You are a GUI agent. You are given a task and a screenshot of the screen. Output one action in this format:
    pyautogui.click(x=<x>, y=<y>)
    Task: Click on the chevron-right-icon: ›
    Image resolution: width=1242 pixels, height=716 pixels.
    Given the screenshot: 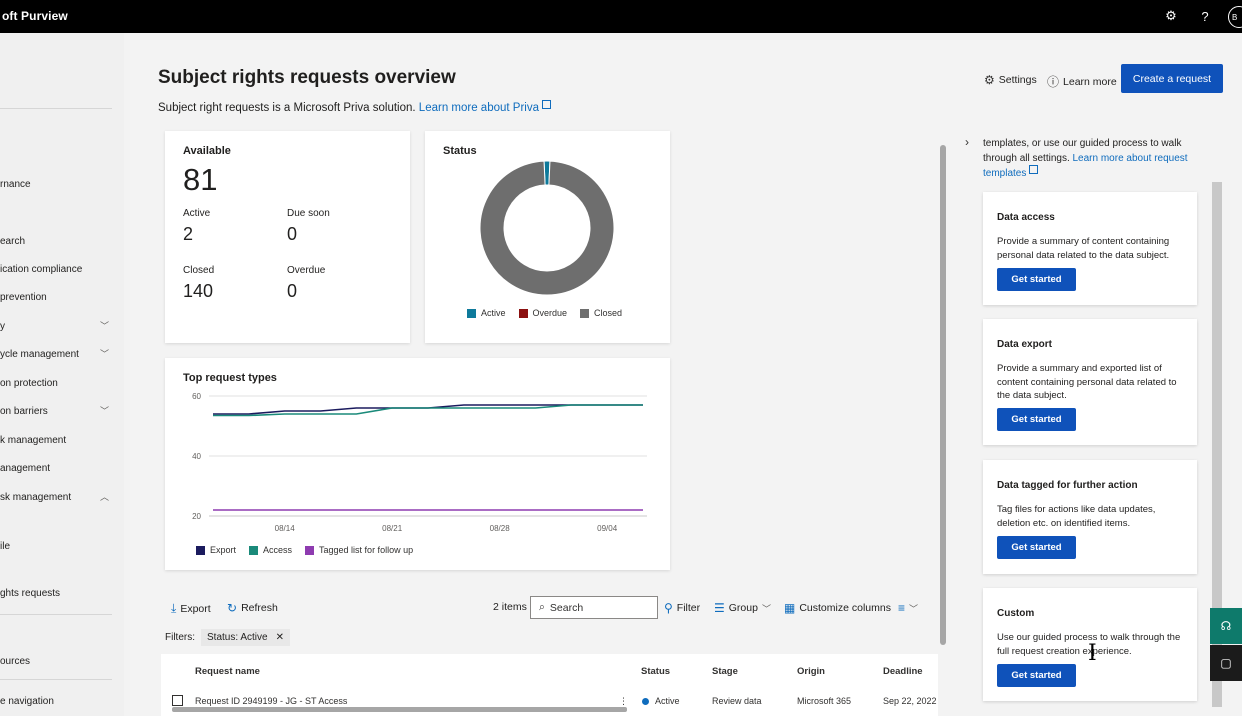 What is the action you would take?
    pyautogui.click(x=967, y=142)
    